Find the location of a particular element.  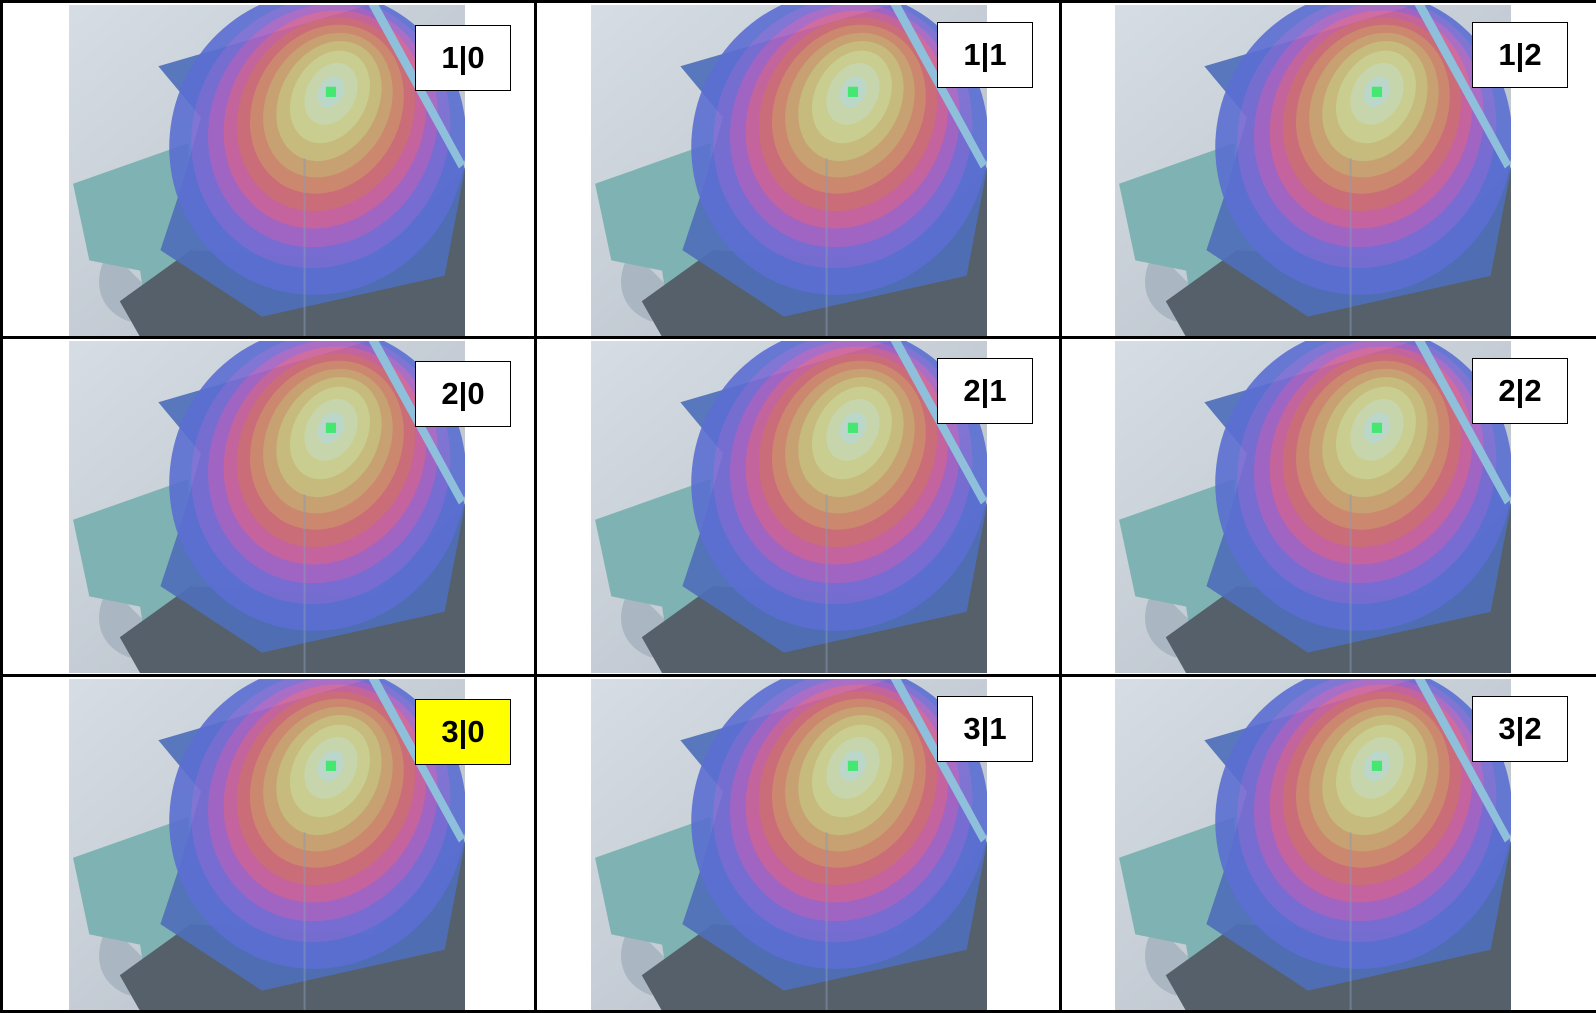

cell-label: 1|0 is located at coordinates (463, 58).